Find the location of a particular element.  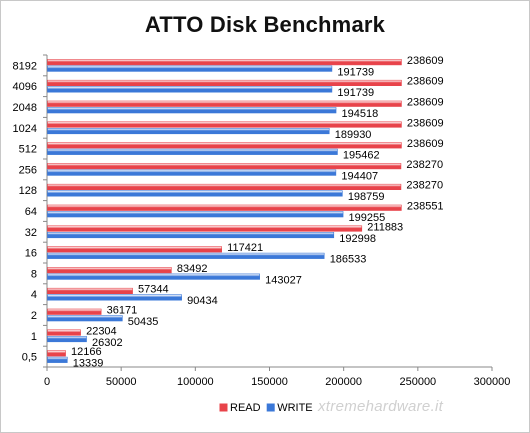

category-label: 1024 is located at coordinates (25, 129).